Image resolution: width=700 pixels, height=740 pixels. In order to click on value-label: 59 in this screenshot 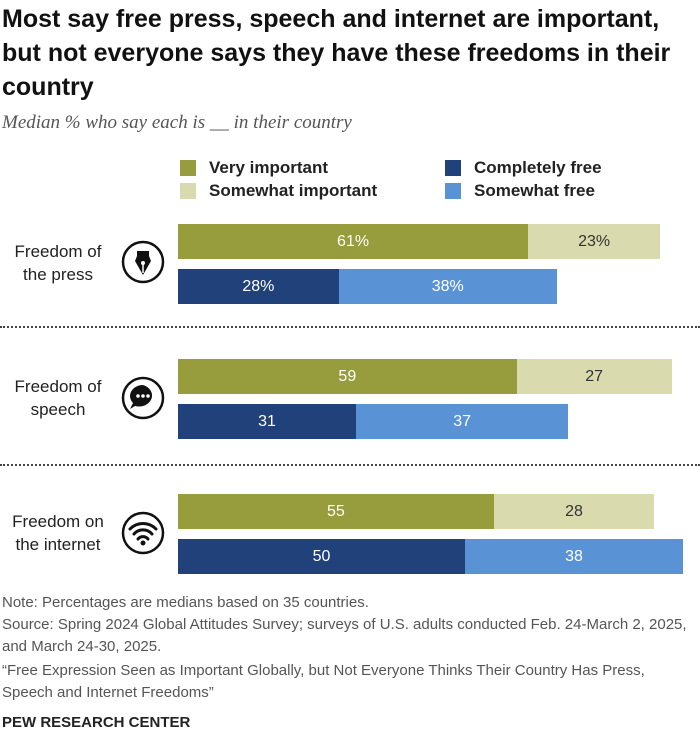, I will do `click(347, 376)`.